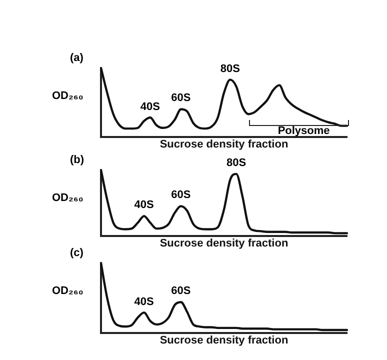 The height and width of the screenshot is (360, 387). Describe the element at coordinates (236, 162) in the screenshot. I see `text: 80S` at that location.